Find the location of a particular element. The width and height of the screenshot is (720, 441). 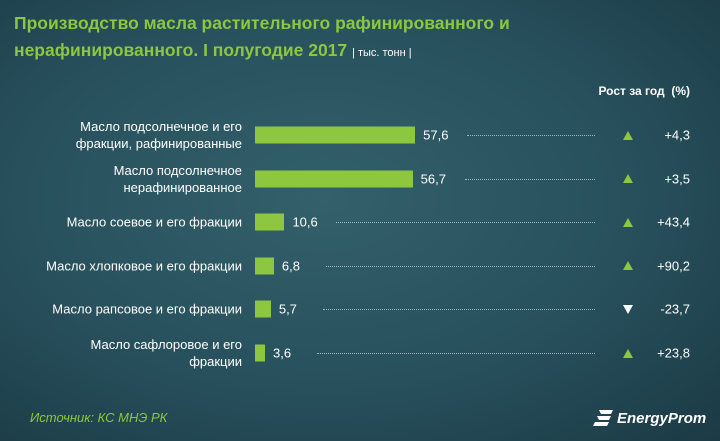

category-label: Масло соевое и его фракции is located at coordinates (154, 222).